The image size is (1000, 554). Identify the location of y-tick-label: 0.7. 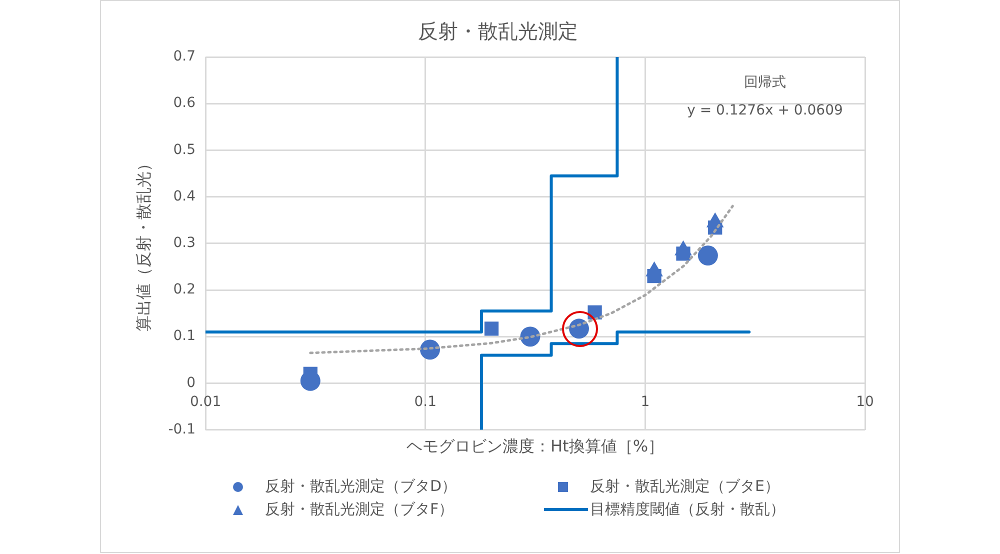
(184, 56).